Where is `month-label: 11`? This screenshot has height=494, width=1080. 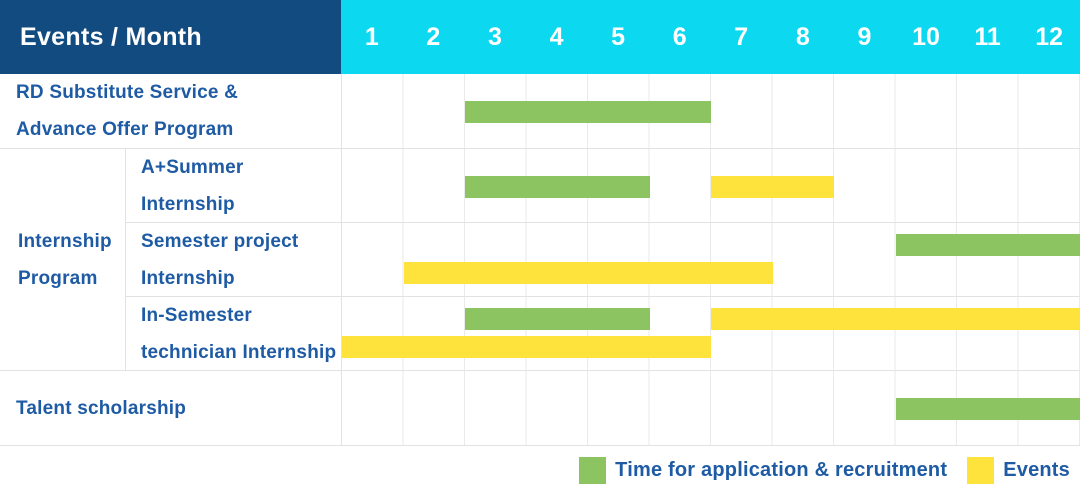
month-label: 11 is located at coordinates (987, 36).